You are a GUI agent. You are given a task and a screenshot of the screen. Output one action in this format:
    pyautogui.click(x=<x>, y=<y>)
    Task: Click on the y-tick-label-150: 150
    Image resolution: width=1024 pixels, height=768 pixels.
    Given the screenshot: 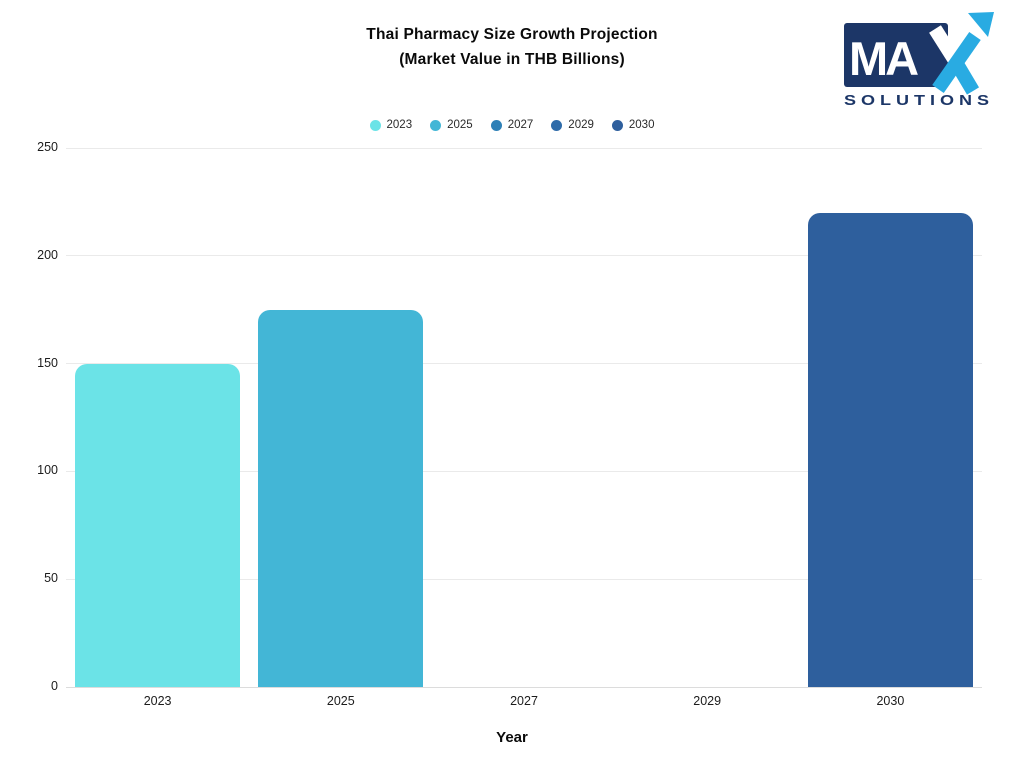 What is the action you would take?
    pyautogui.click(x=47, y=362)
    